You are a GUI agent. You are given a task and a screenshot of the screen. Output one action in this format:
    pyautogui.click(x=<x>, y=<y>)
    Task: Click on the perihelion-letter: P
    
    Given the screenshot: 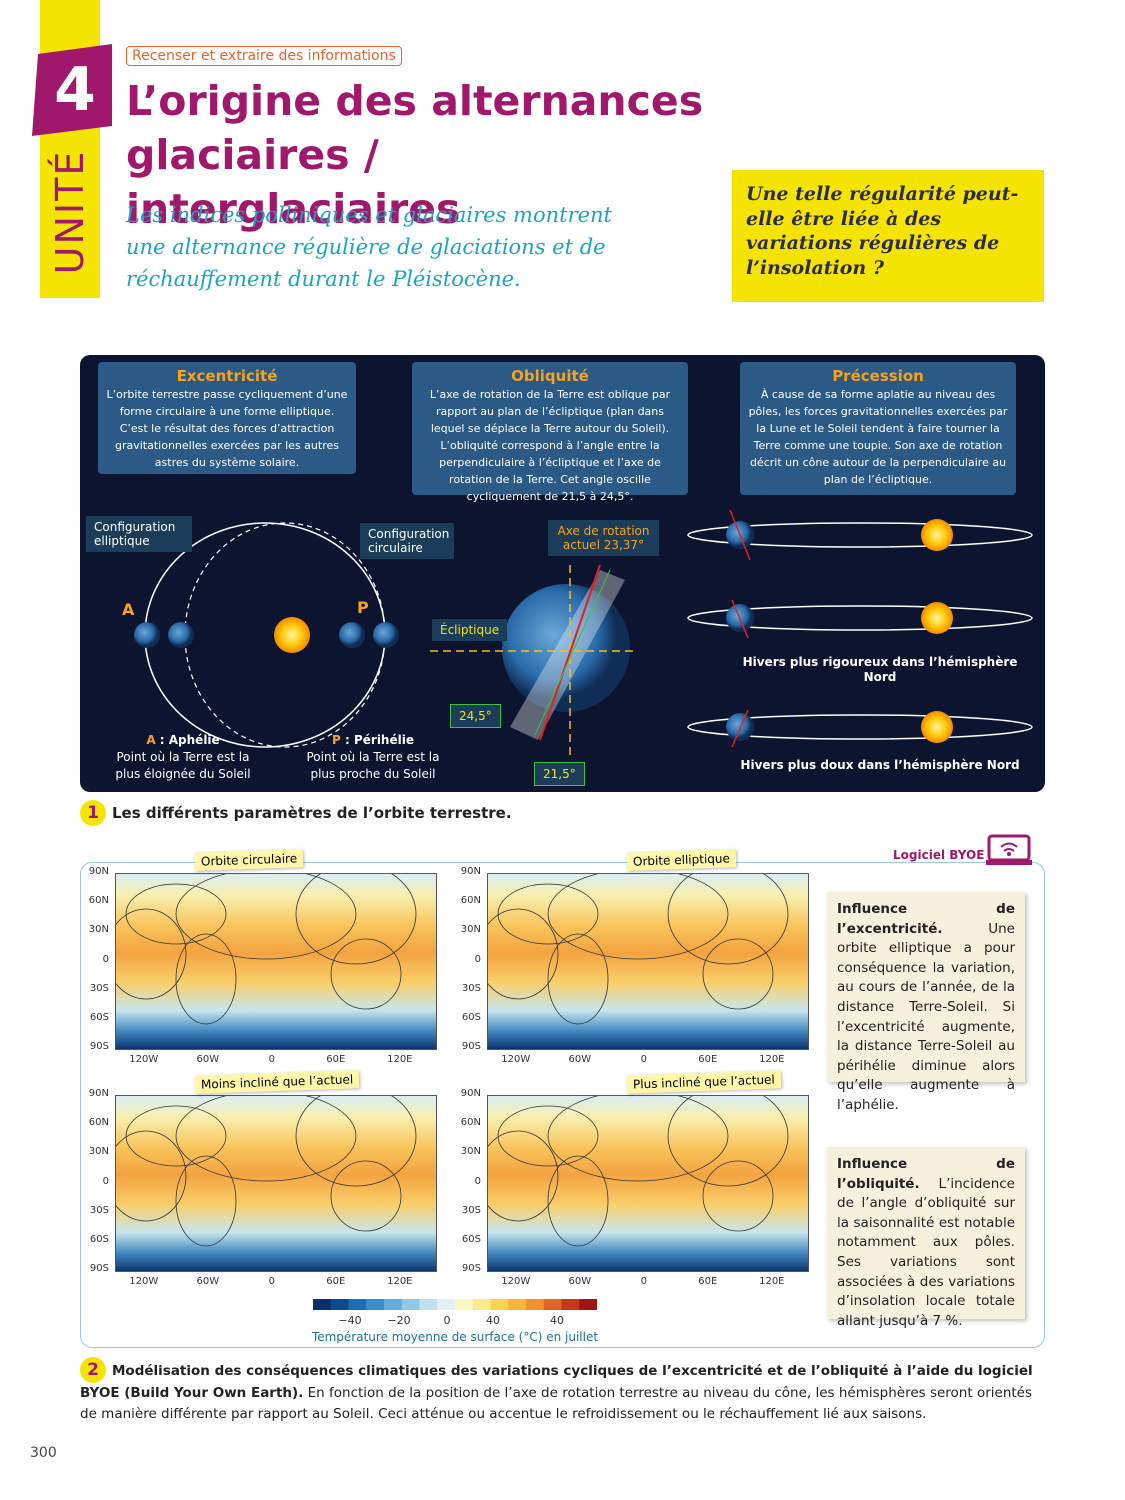 What is the action you would take?
    pyautogui.click(x=363, y=607)
    